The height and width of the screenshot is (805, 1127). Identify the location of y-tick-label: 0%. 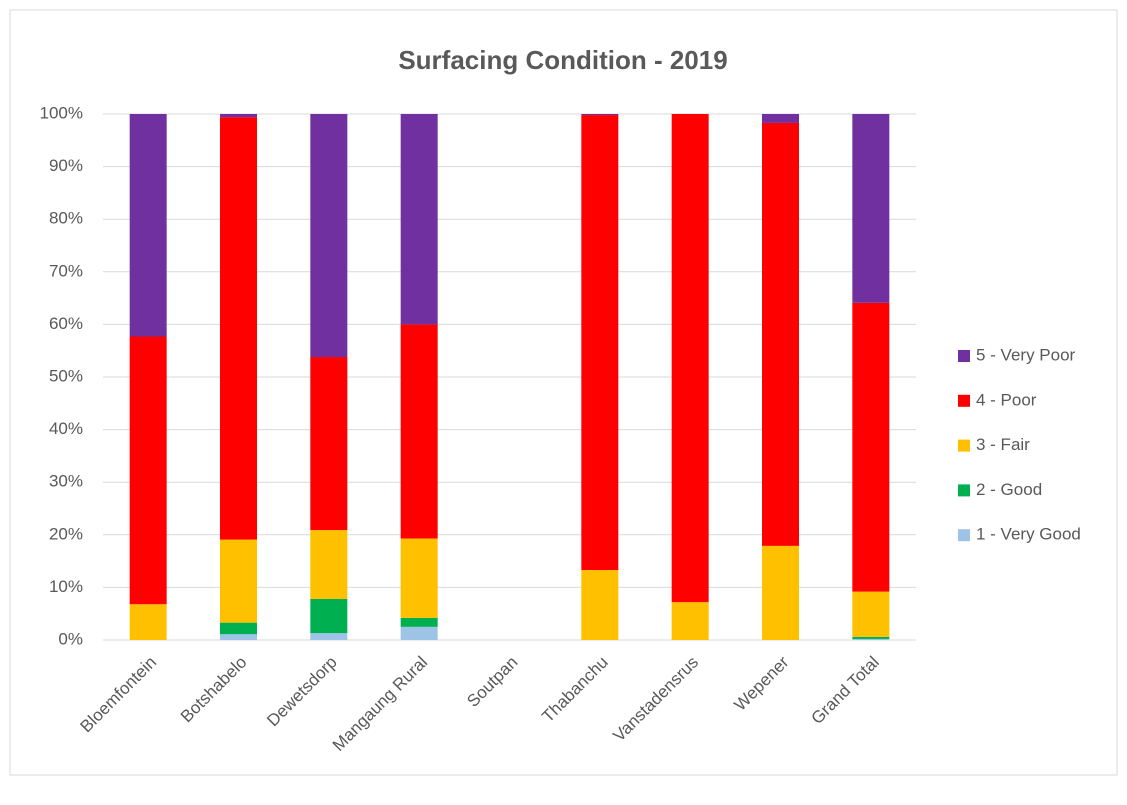
(70, 638).